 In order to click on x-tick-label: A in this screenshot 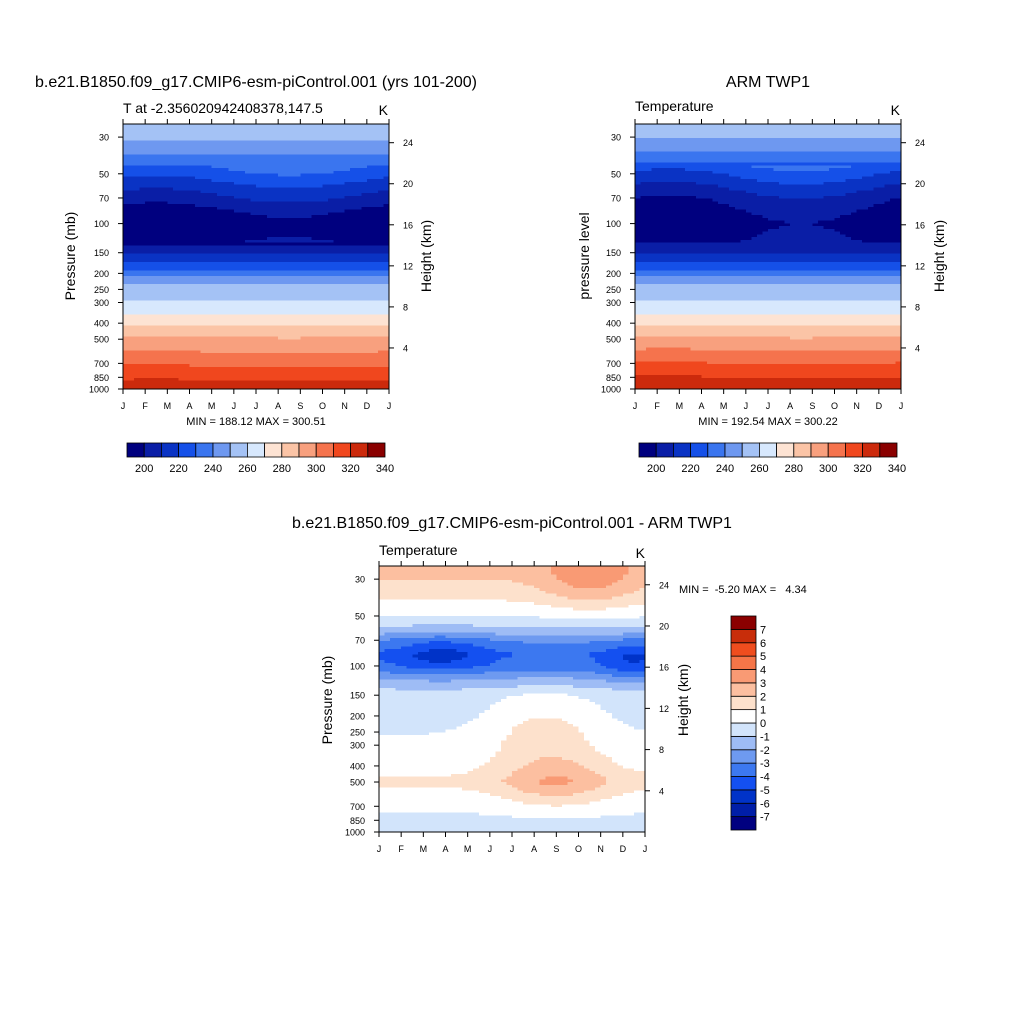, I will do `click(278, 406)`.